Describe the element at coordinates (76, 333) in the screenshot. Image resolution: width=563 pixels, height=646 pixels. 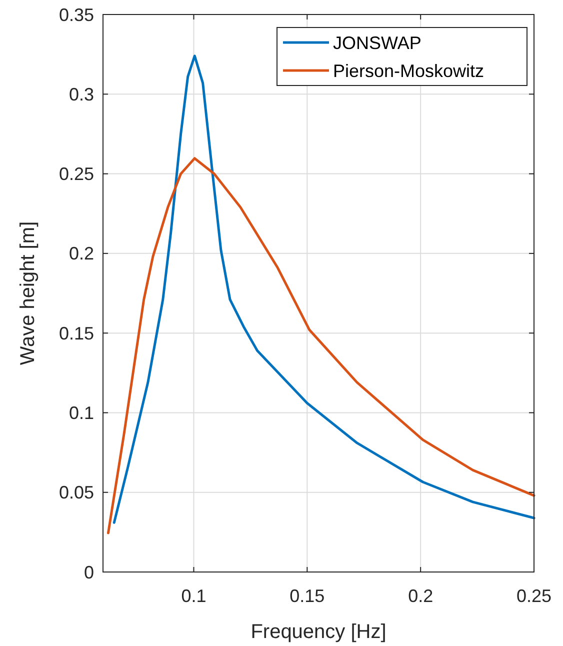
I see `y-tick-label: 0.15` at that location.